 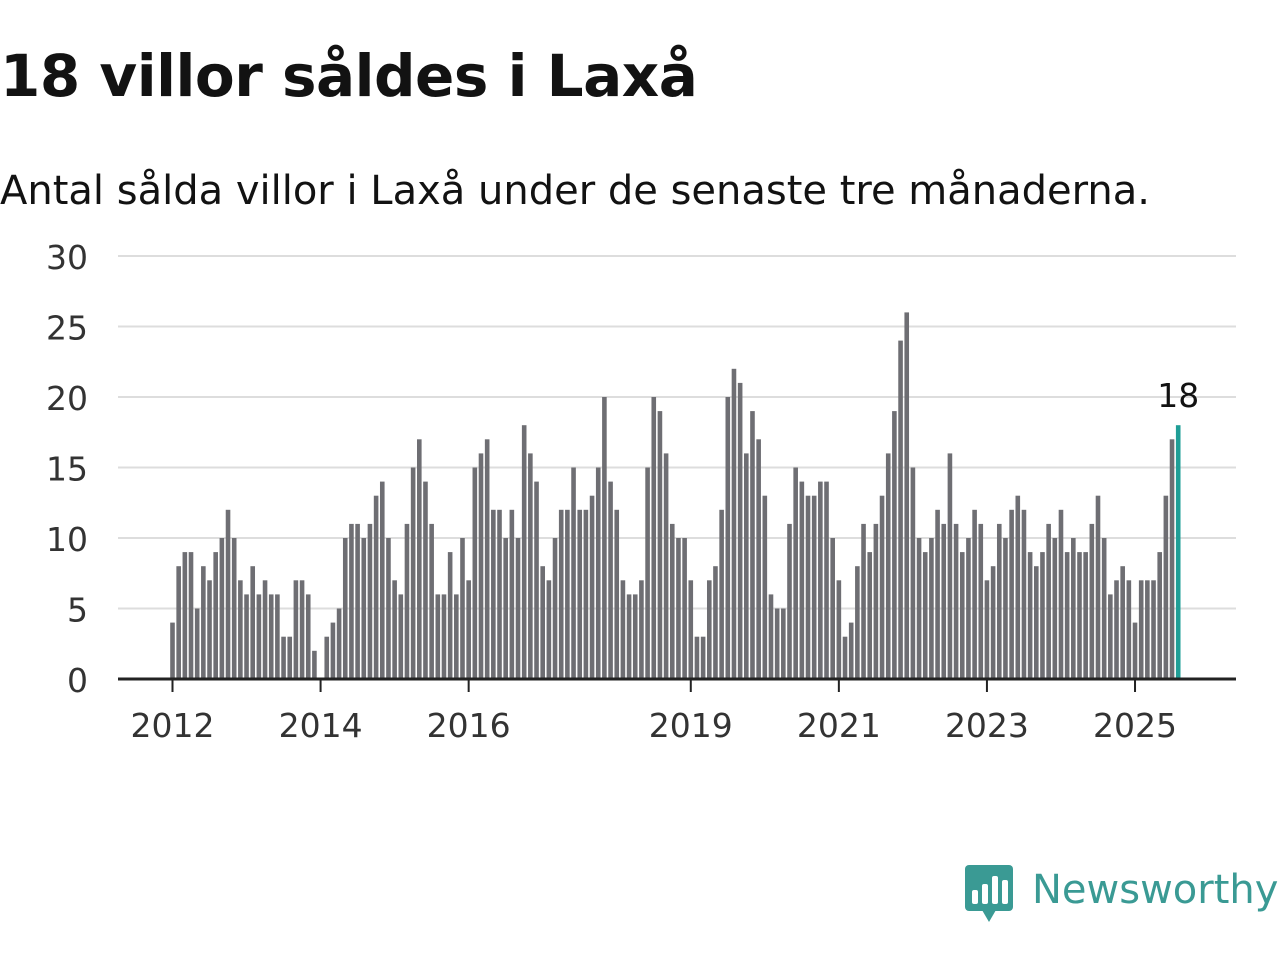 I want to click on brand-name: Newsworthy, so click(x=1155, y=890).